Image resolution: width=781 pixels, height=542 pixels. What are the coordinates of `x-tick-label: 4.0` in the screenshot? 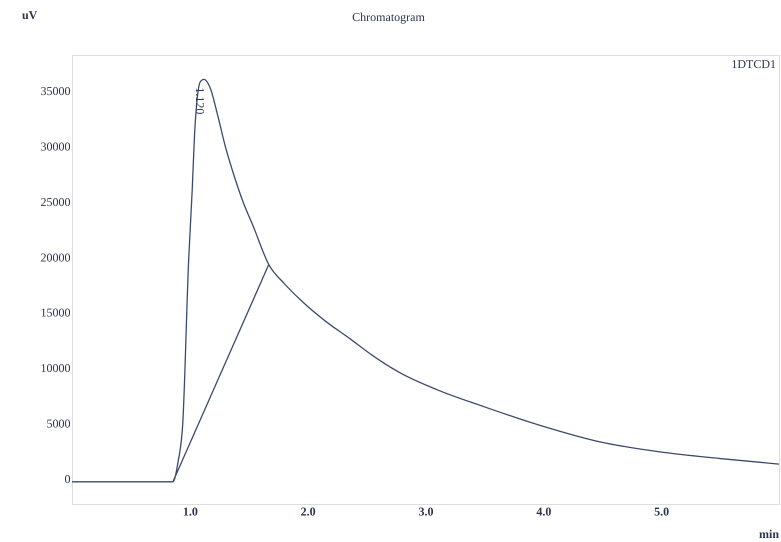 It's located at (544, 511).